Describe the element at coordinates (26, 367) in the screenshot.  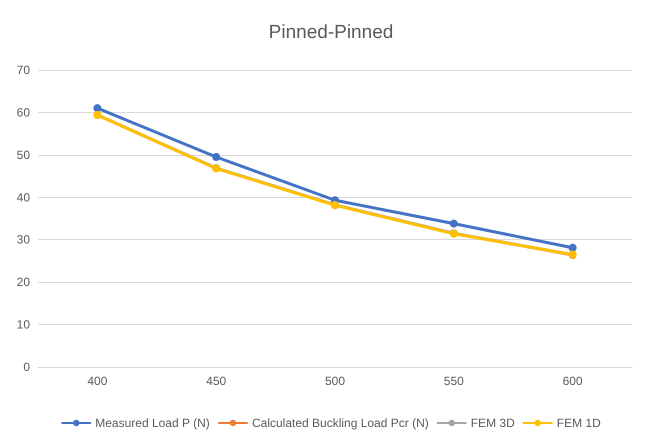
I see `y-tick-label: 0` at that location.